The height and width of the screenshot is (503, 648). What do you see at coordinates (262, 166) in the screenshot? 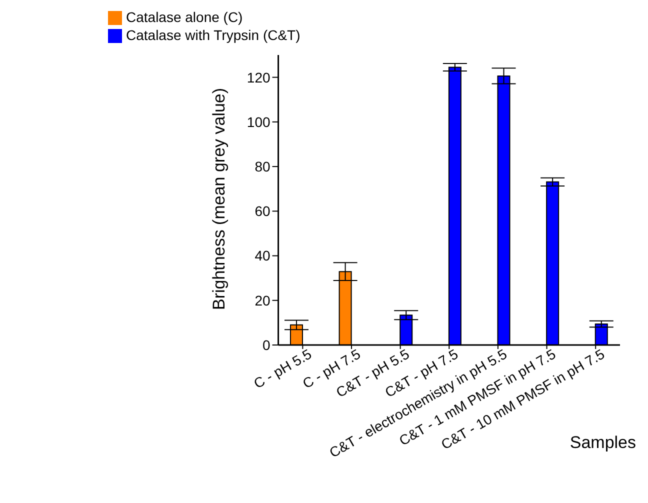
I see `y-tick-label: 80` at bounding box center [262, 166].